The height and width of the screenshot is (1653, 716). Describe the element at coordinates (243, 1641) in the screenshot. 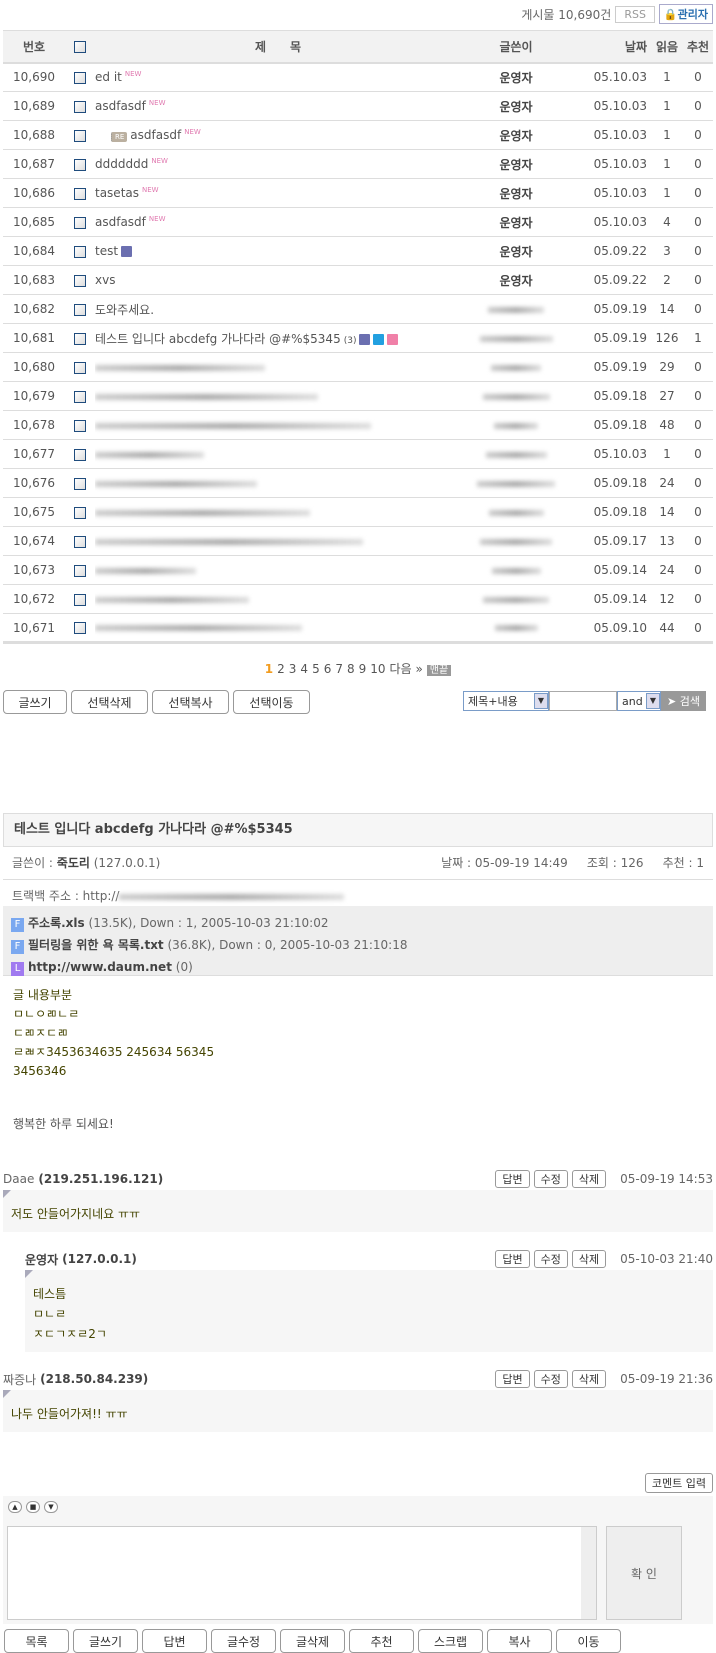

I see `edit-button: 글수정` at that location.